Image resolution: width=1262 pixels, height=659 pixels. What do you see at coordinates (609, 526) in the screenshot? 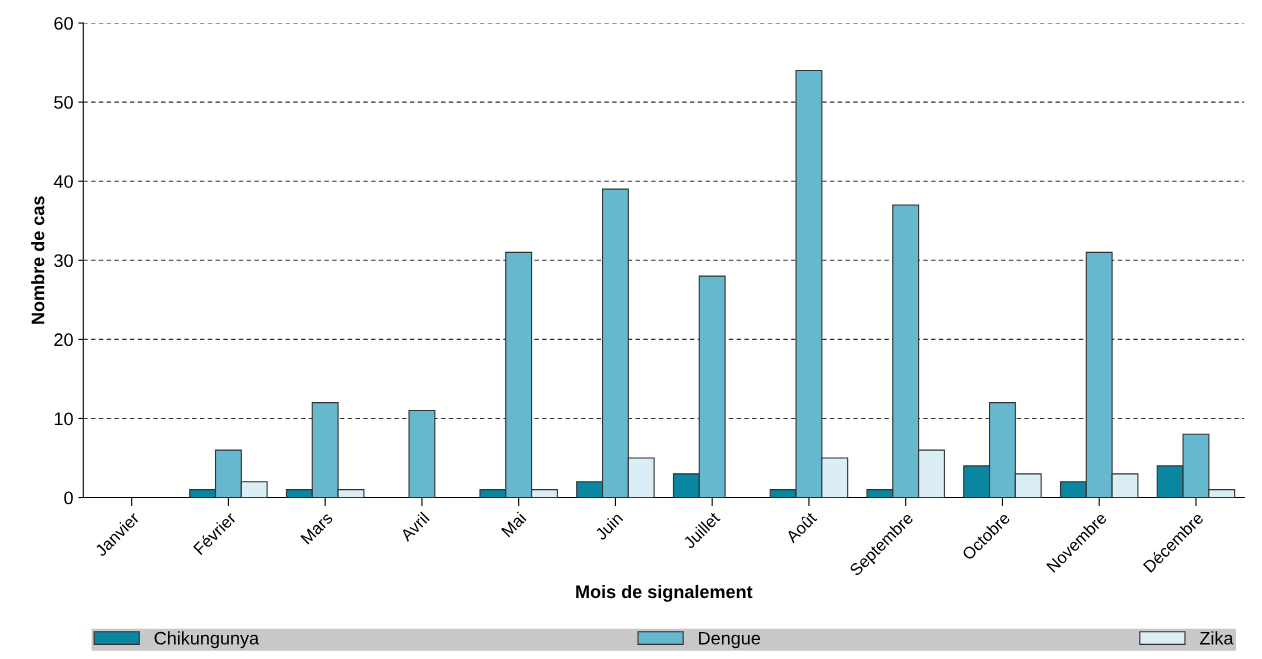
I see `x-tick-label: Juin` at bounding box center [609, 526].